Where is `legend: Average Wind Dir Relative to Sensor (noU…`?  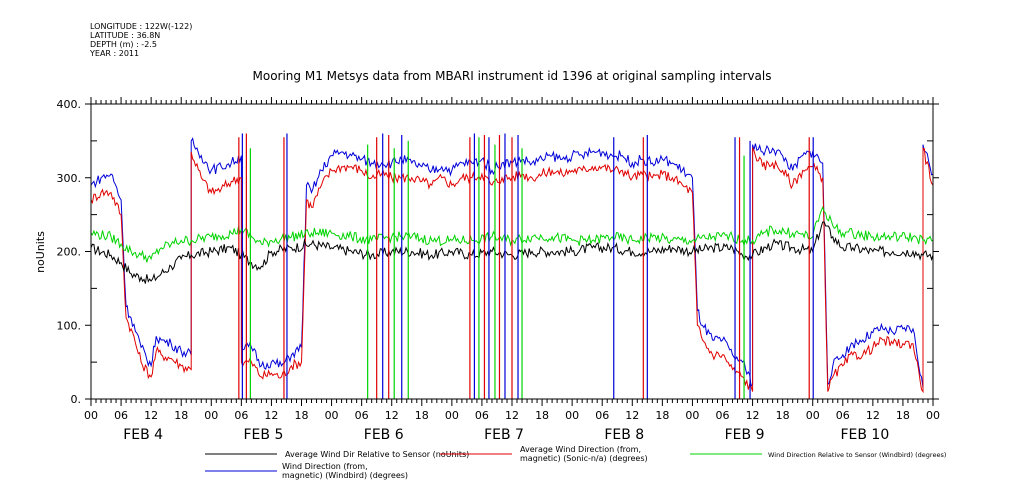
legend: Average Wind Dir Relative to Sensor (noU… is located at coordinates (575, 462).